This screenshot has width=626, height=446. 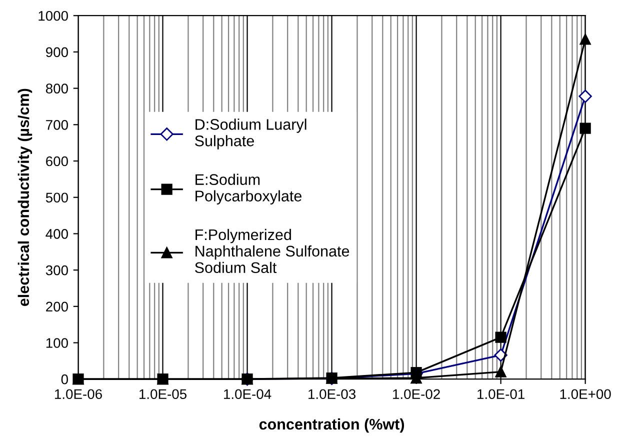 I want to click on legend-label: D:Sodium Luaryl Sulphate, so click(x=250, y=134).